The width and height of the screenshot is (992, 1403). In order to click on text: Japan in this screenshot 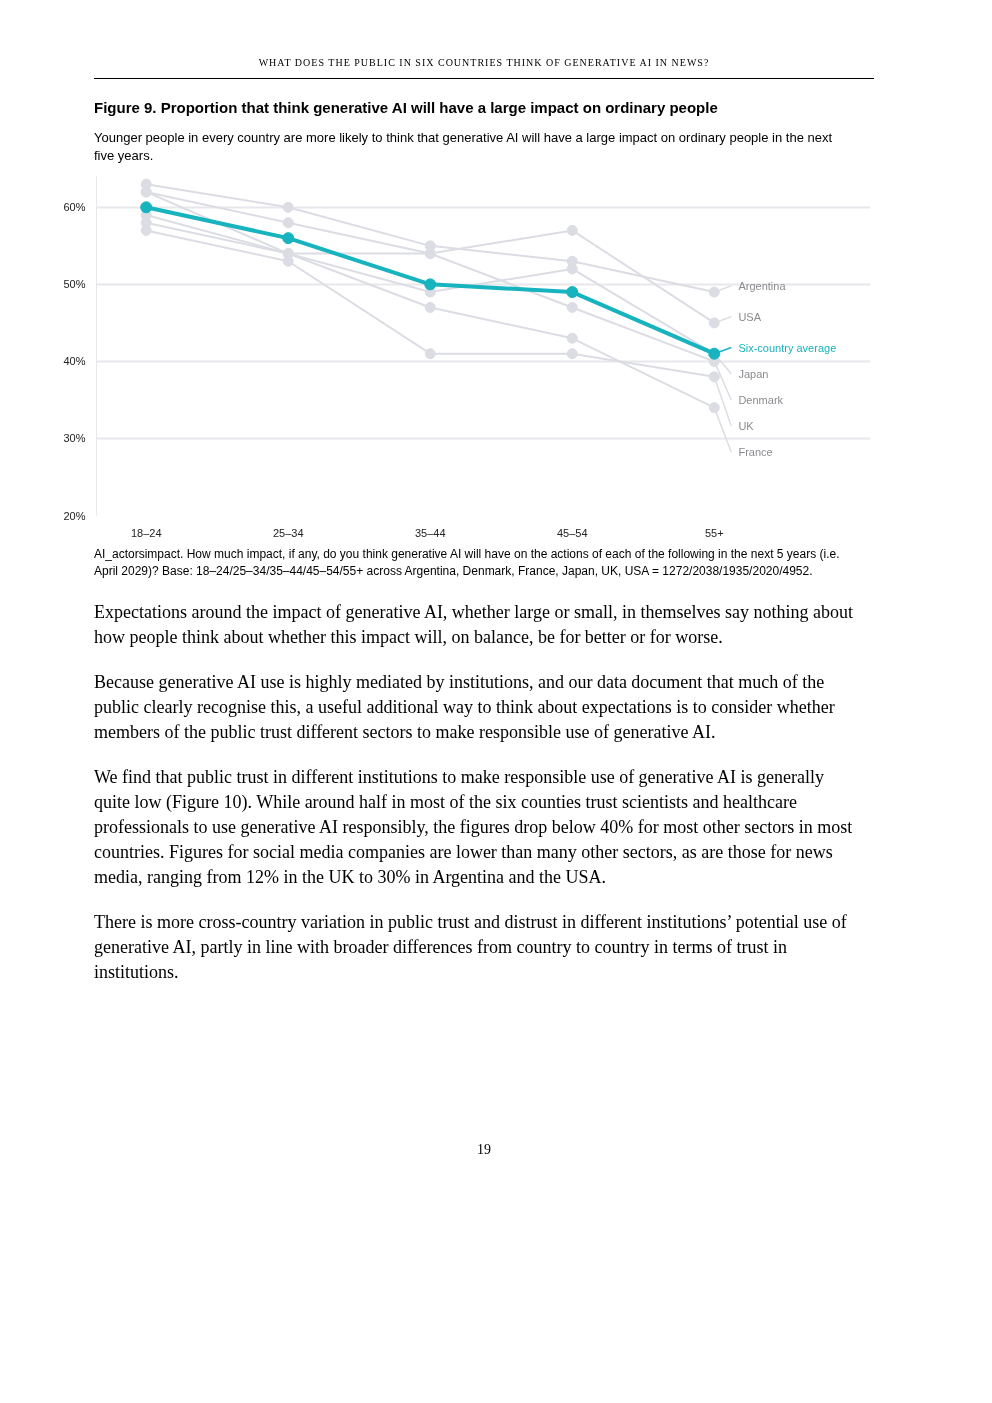, I will do `click(753, 373)`.